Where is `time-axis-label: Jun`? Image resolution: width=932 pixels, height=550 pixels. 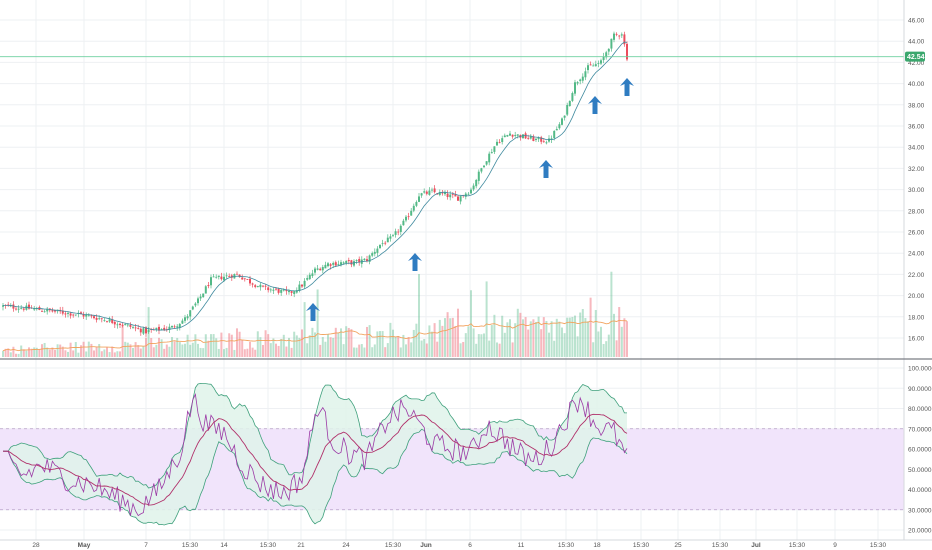 time-axis-label: Jun is located at coordinates (426, 545).